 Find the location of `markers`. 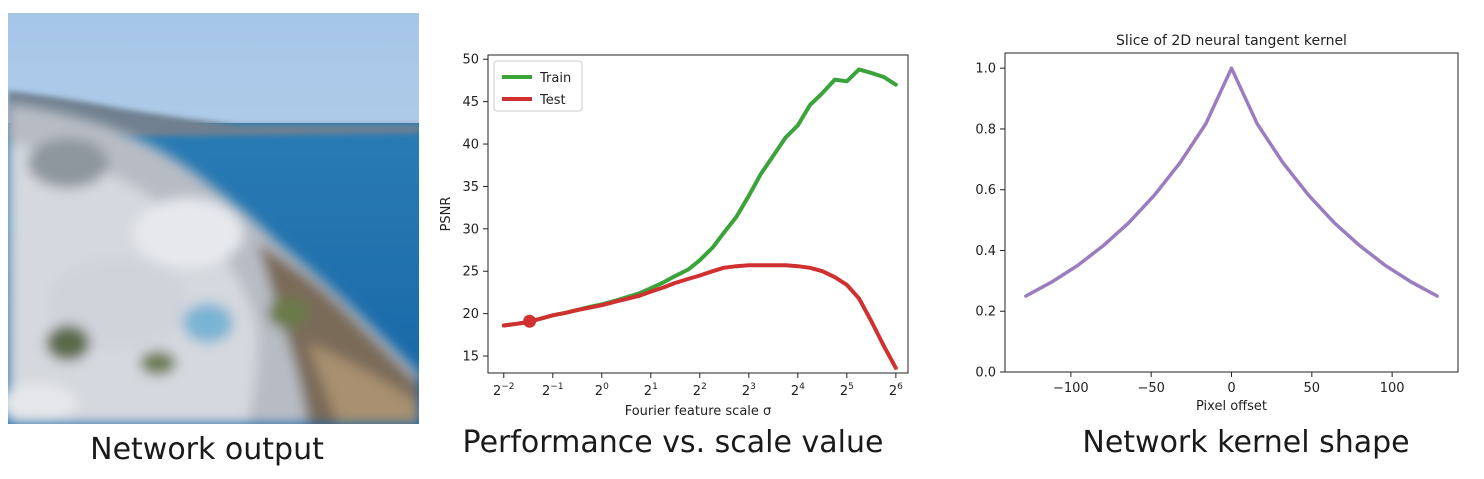

markers is located at coordinates (530, 321).